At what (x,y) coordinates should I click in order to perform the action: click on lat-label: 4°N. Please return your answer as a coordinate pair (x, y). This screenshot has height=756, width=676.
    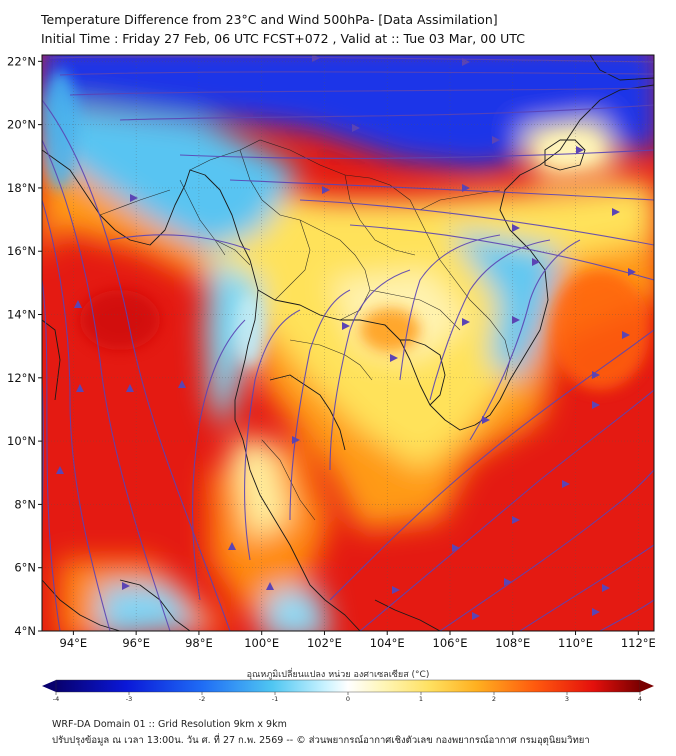
    Looking at the image, I should click on (25, 631).